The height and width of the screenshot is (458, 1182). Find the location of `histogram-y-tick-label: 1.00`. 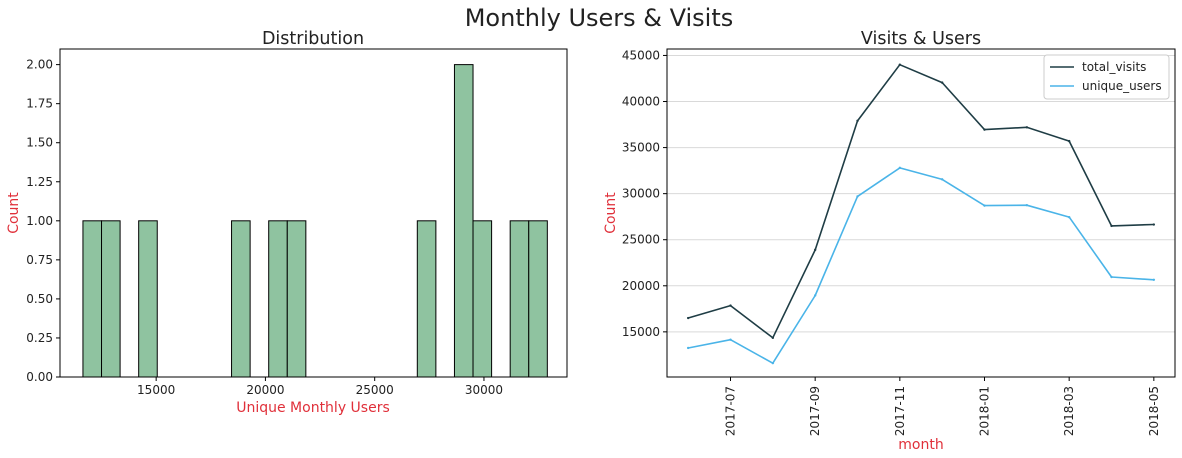

histogram-y-tick-label: 1.00 is located at coordinates (39, 221).